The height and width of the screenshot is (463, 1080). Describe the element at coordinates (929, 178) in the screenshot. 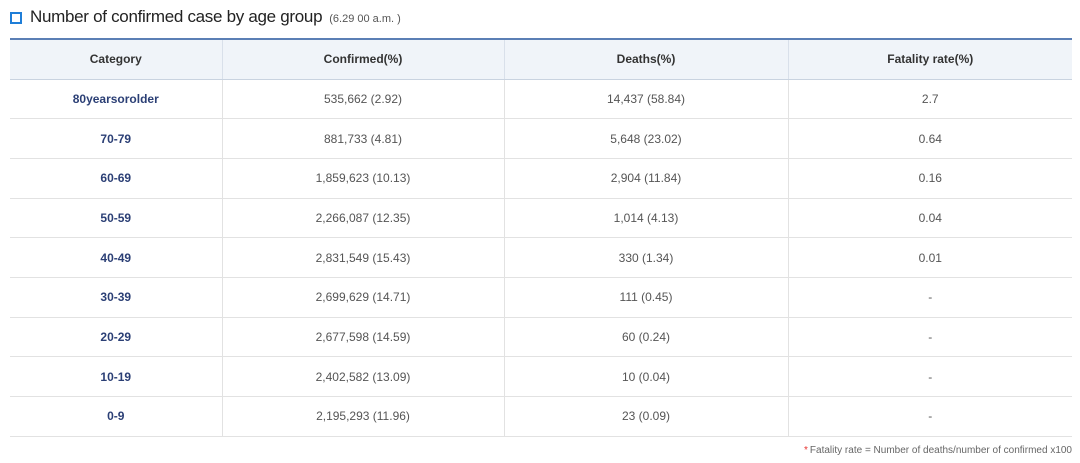

I see `cell-fatality-rate: 0.16` at that location.